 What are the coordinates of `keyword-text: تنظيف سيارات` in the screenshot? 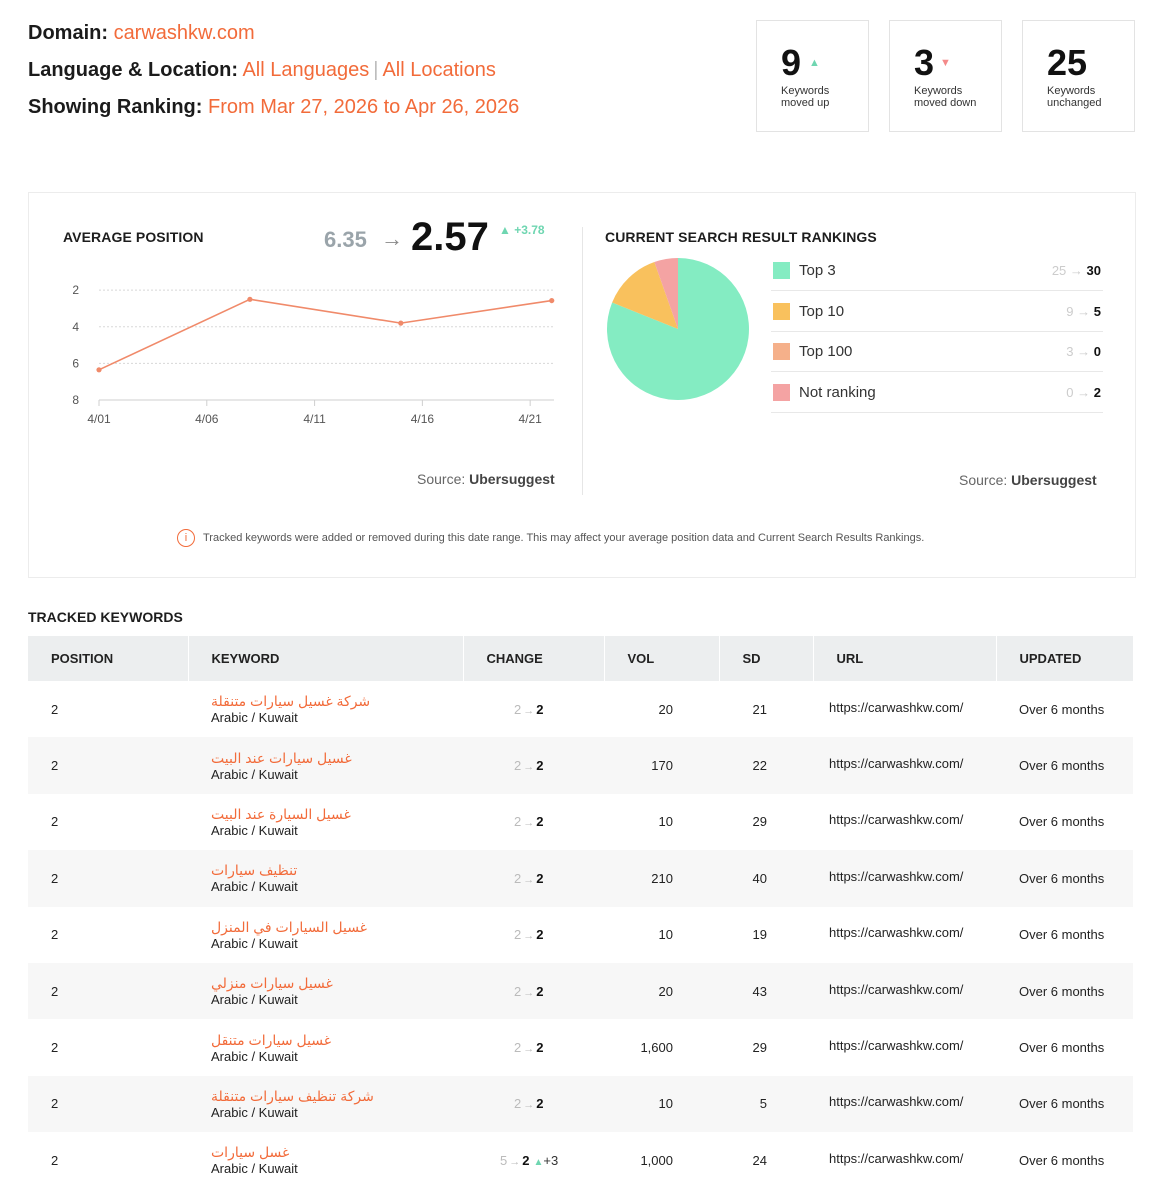 It's located at (254, 870).